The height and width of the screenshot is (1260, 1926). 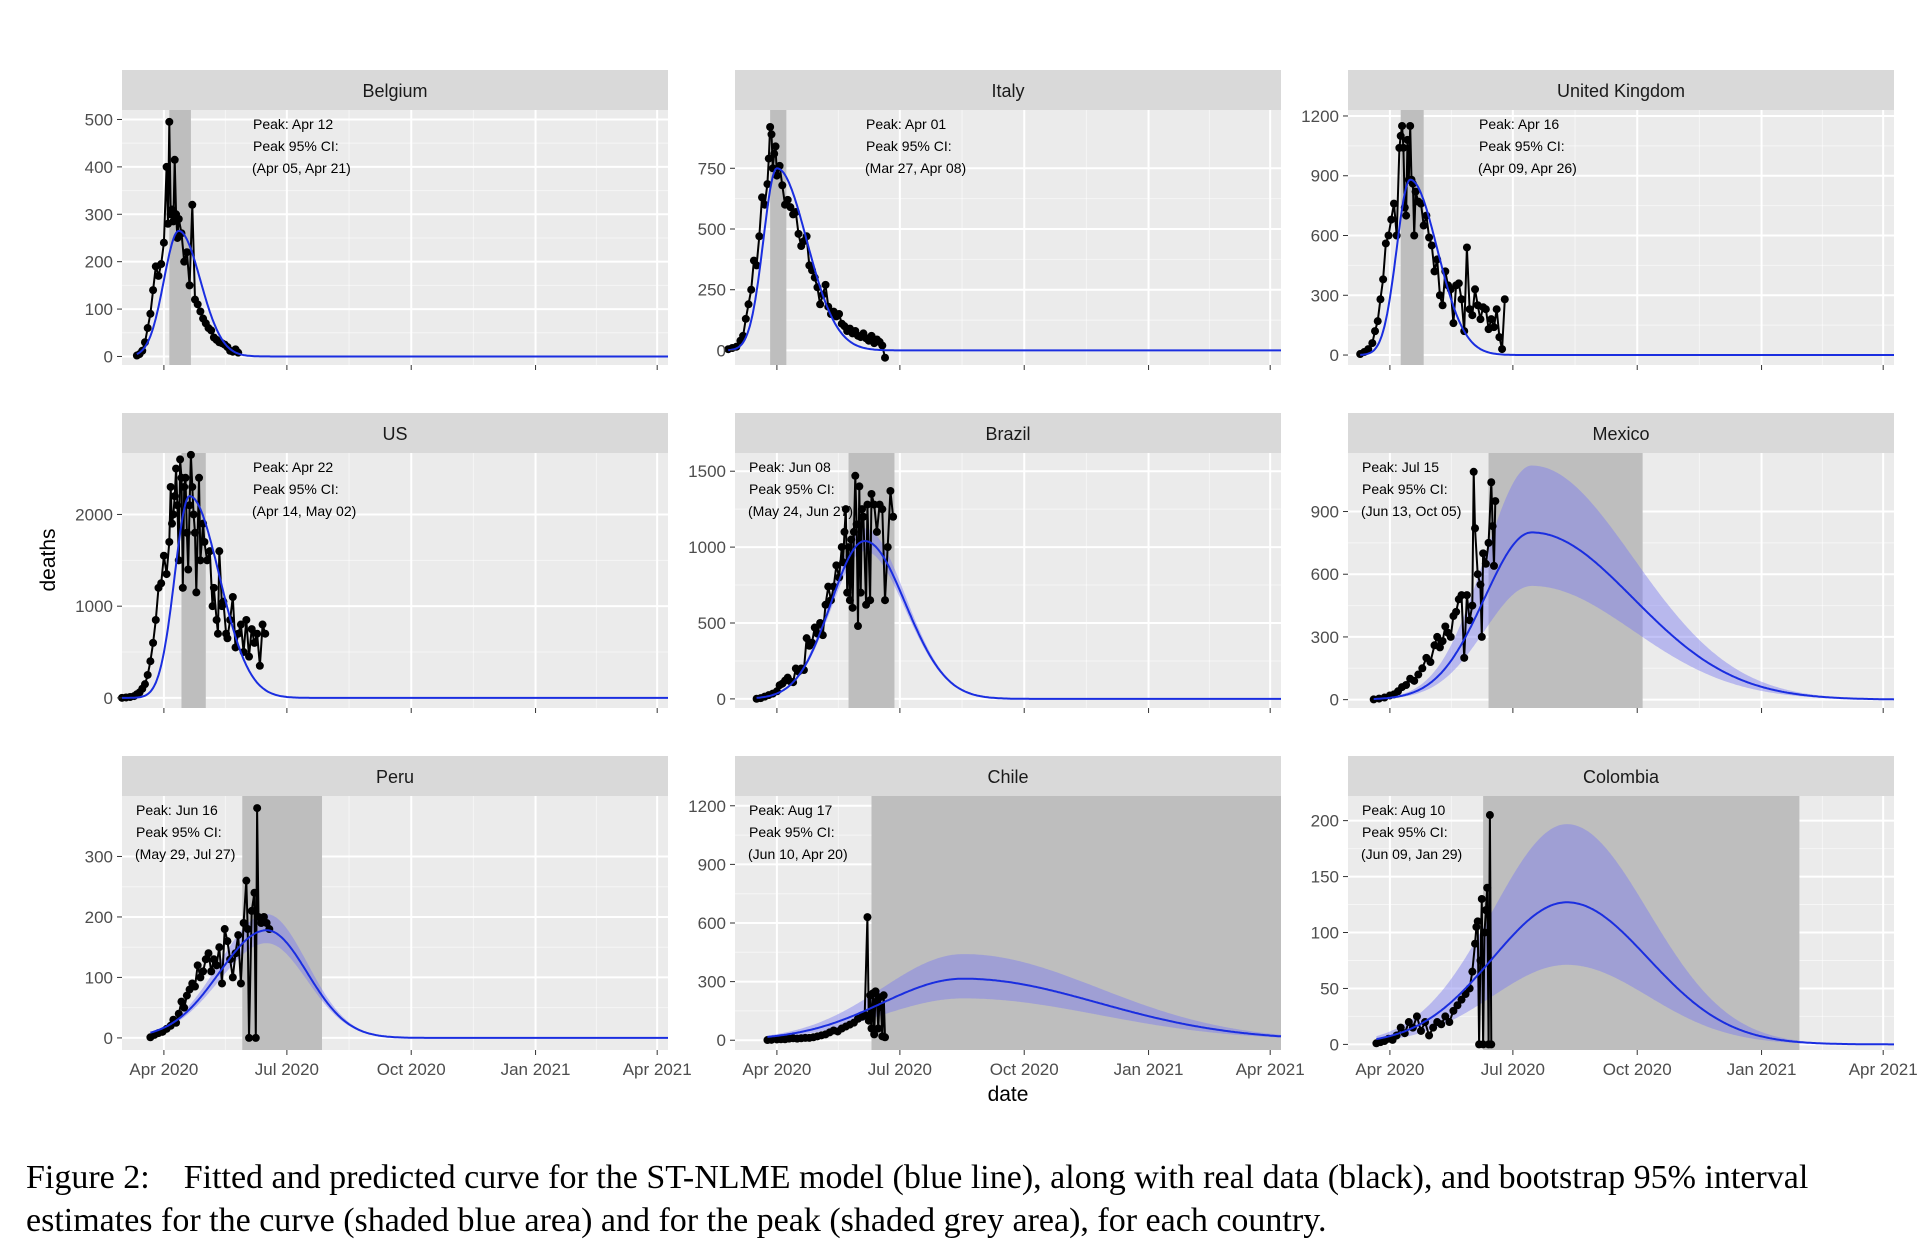 I want to click on peak-ci-annotation-label: Peak 95% CI:, so click(x=179, y=832).